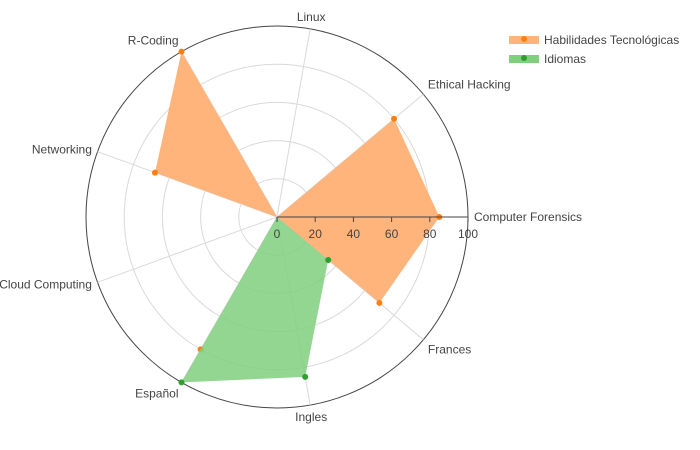  Describe the element at coordinates (277, 234) in the screenshot. I see `radial-tick-label: 0` at that location.